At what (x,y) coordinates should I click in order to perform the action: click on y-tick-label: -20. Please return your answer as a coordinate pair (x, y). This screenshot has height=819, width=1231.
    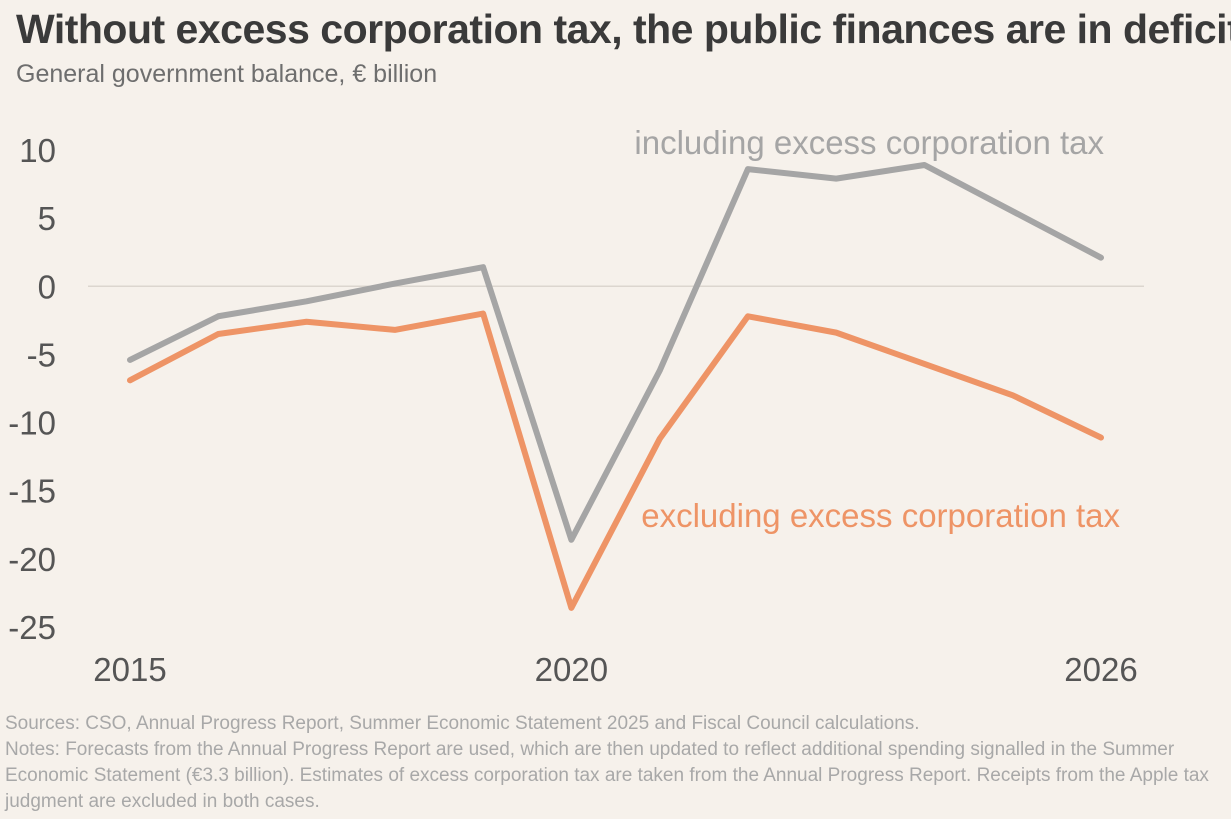
    Looking at the image, I should click on (32, 559).